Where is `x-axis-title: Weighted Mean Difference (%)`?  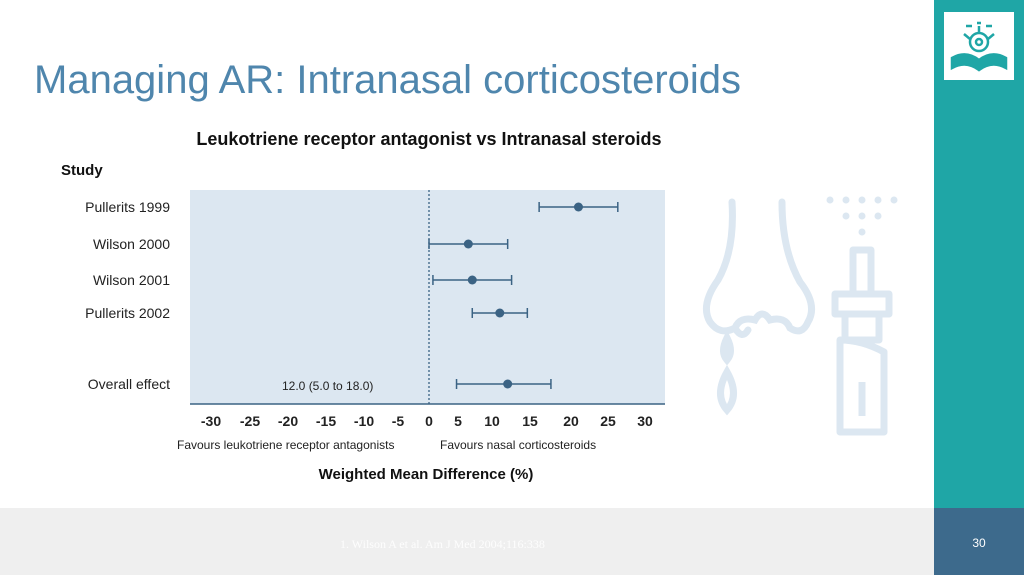
x-axis-title: Weighted Mean Difference (%) is located at coordinates (426, 474).